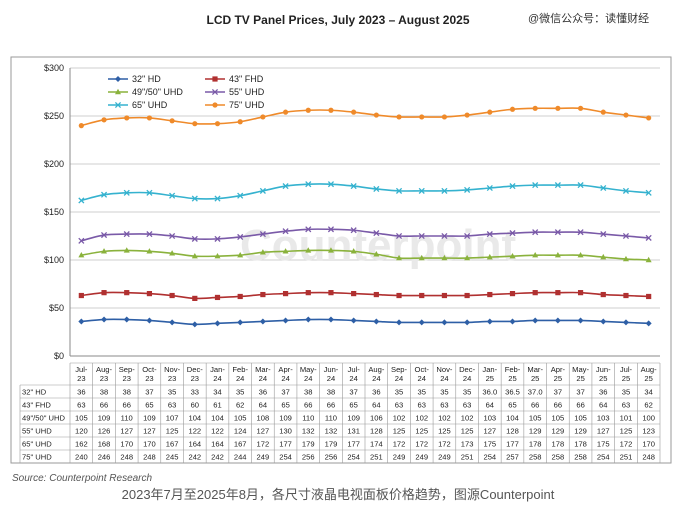 This screenshot has height=507, width=681. I want to click on table-cell: 102, so click(421, 418).